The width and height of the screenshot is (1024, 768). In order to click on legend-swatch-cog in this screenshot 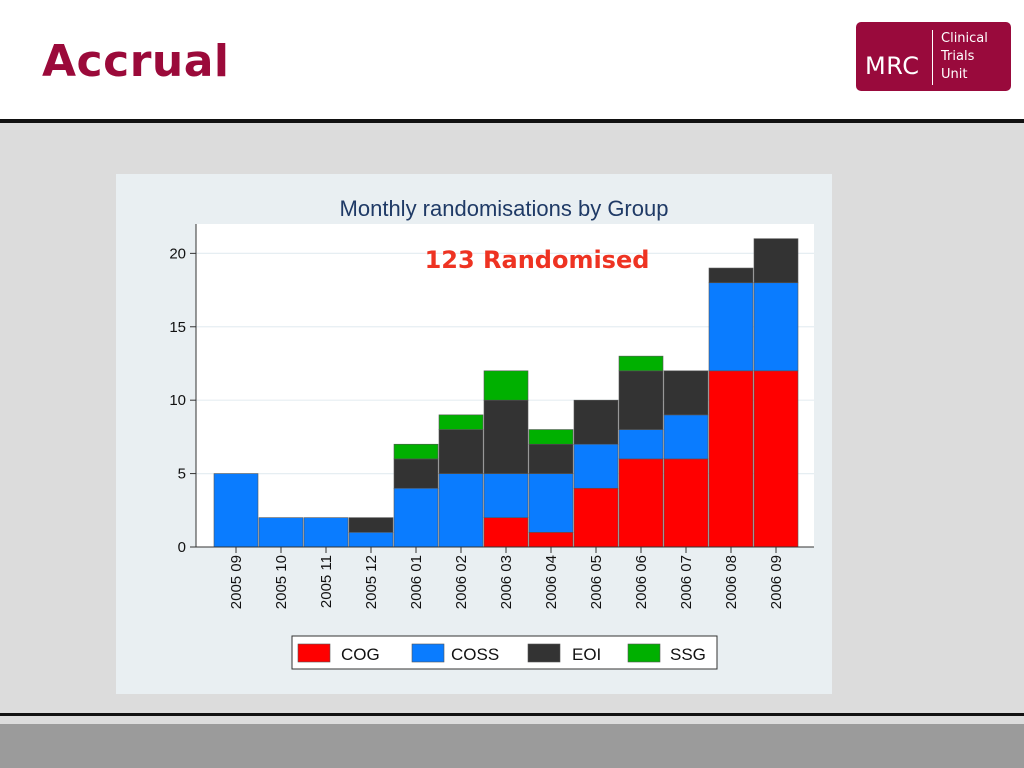, I will do `click(314, 653)`.